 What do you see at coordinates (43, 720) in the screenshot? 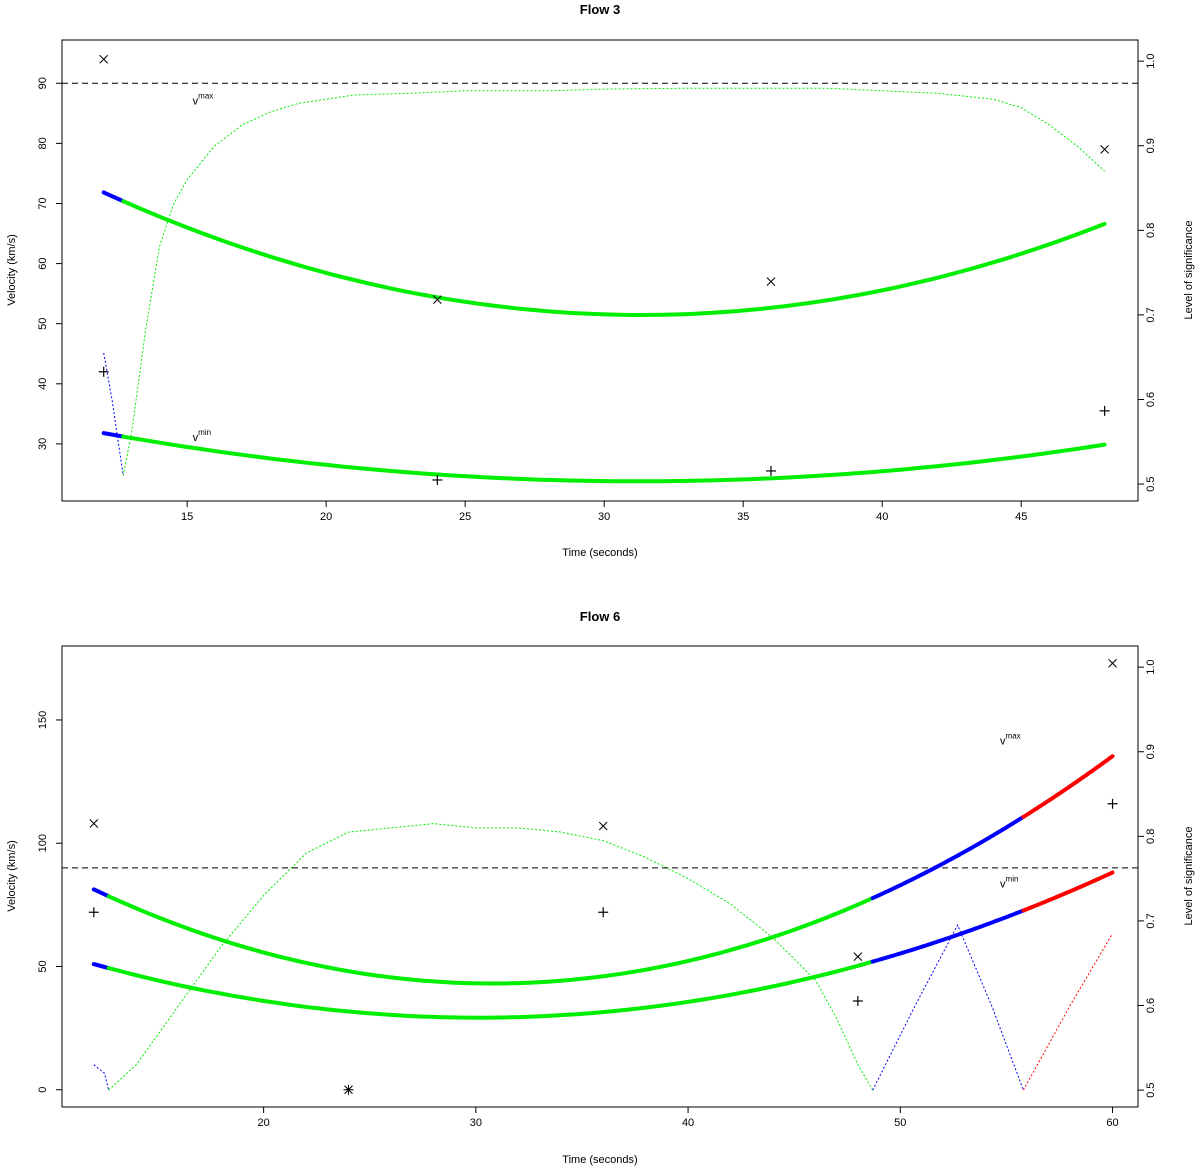
I see `y-tick-label: 150` at bounding box center [43, 720].